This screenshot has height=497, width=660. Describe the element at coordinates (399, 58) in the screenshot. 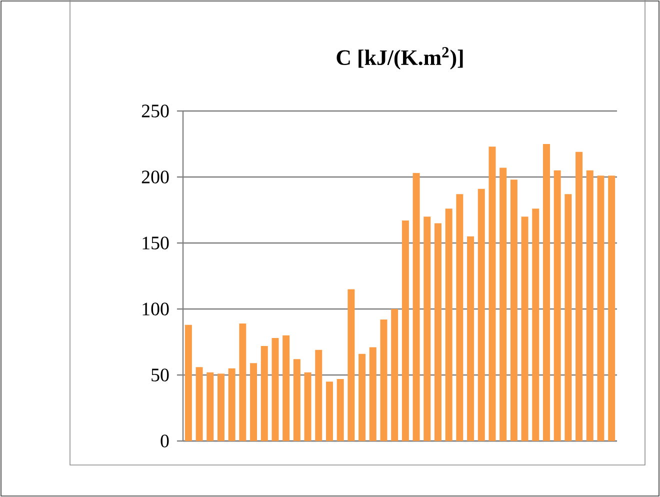

I see `chart-title: C [kJ/(K.m$^{2}$)]` at that location.